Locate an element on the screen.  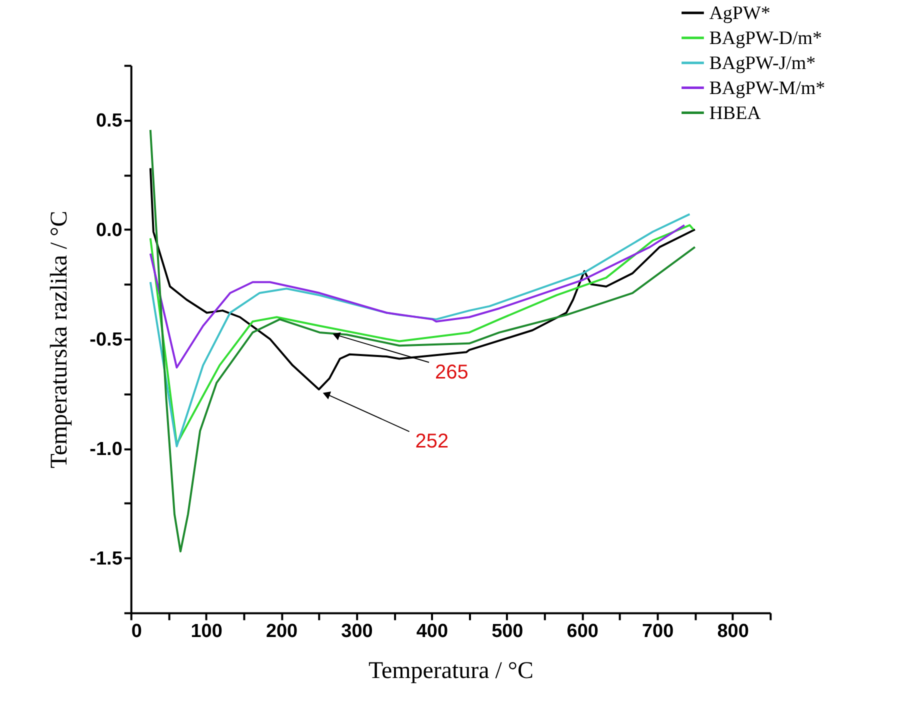
x-tick-label: 100 is located at coordinates (206, 631).